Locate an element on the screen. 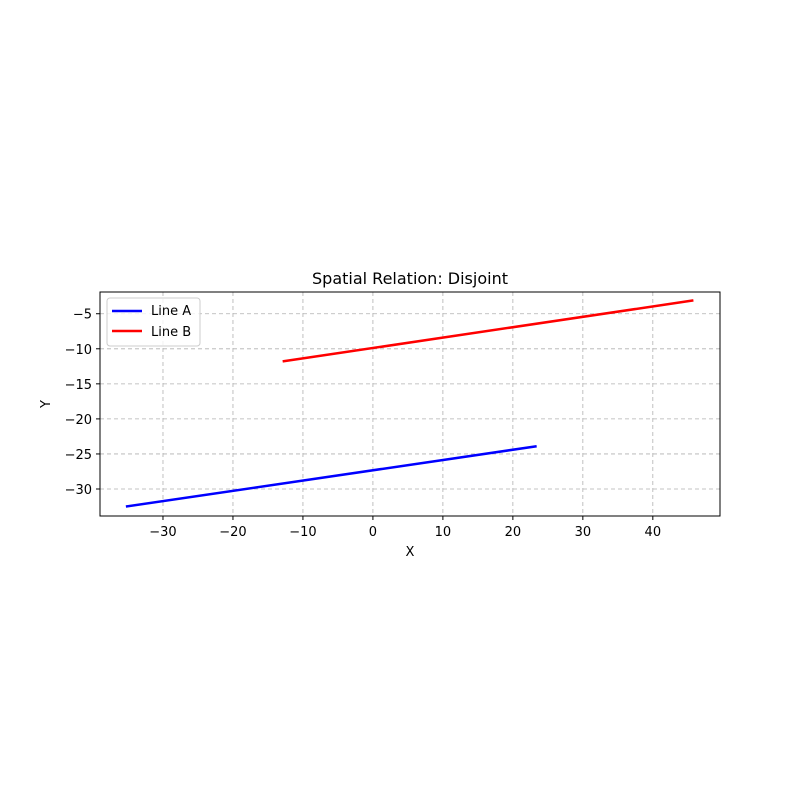 This screenshot has height=800, width=800. x-tick-label: 10 is located at coordinates (443, 532).